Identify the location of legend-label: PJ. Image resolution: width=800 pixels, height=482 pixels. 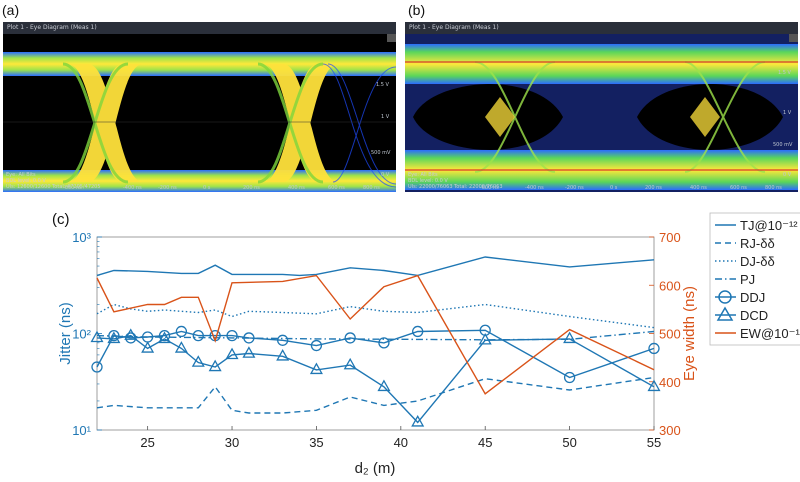
(747, 279).